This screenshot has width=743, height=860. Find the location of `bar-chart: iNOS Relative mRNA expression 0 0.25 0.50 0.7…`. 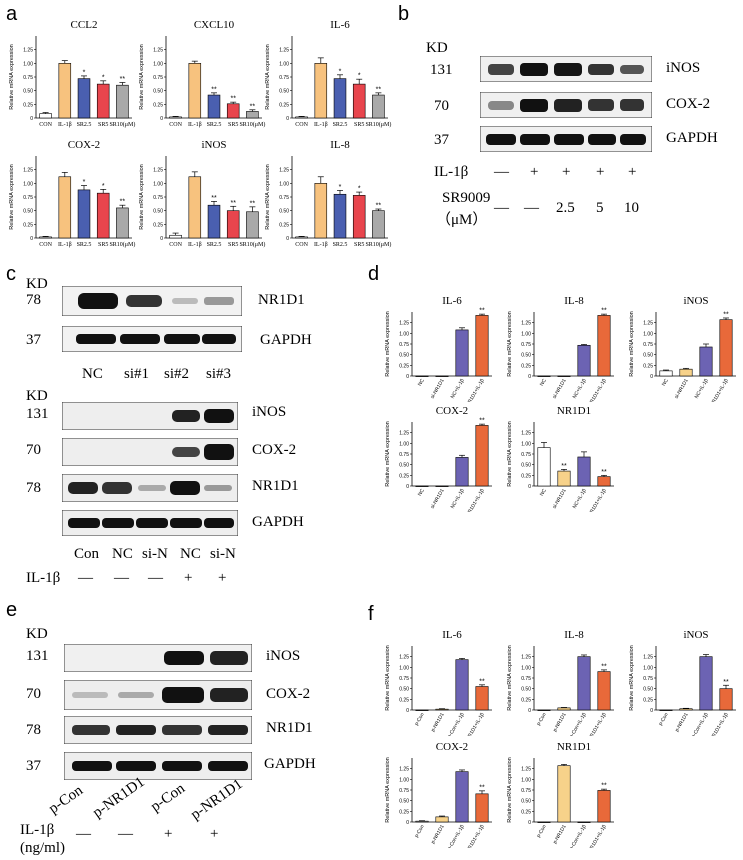

bar-chart: iNOS Relative mRNA expression 0 0.25 0.50 0.7… is located at coordinates (682, 348).